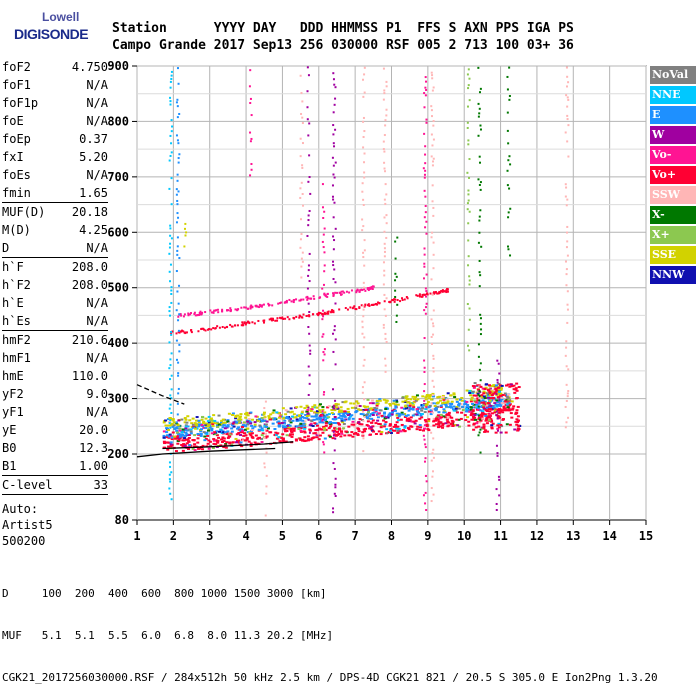 The image size is (700, 699). Describe the element at coordinates (401, 28) in the screenshot. I see `header-label-p1: P1` at that location.